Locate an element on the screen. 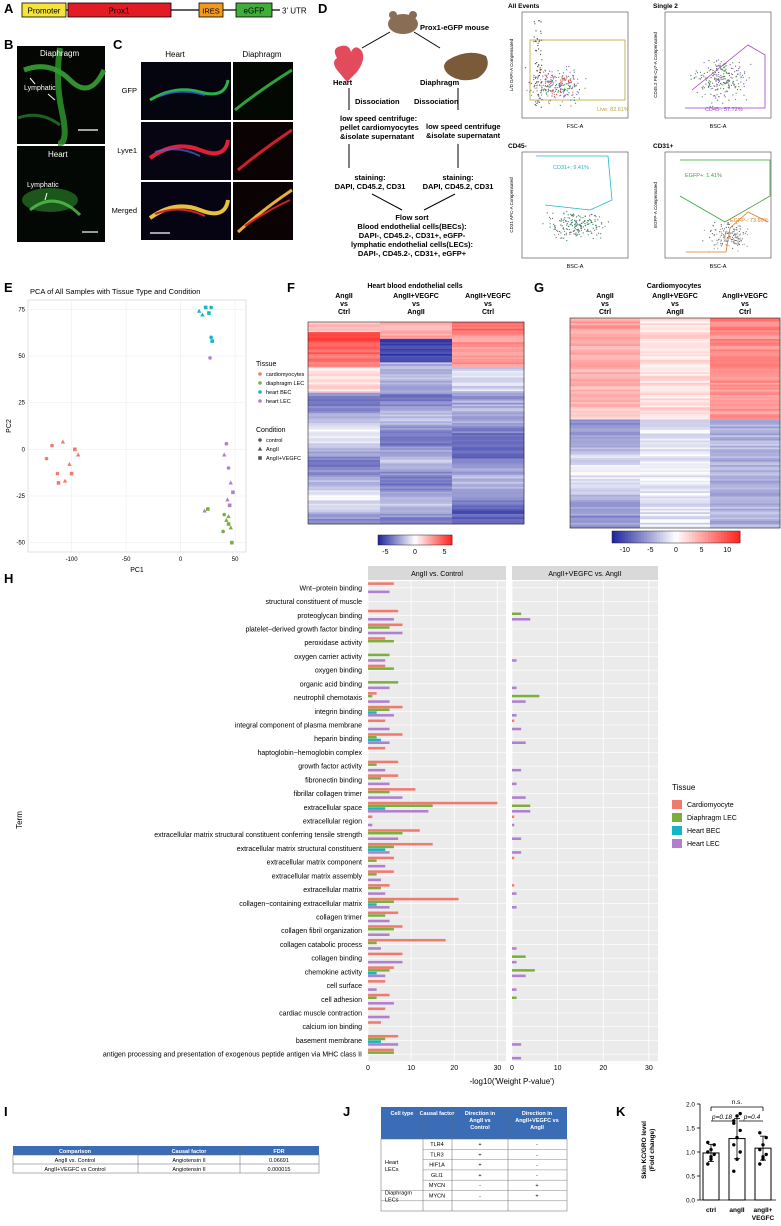 This screenshot has width=781, height=1226. ires-label: IRES is located at coordinates (211, 11).